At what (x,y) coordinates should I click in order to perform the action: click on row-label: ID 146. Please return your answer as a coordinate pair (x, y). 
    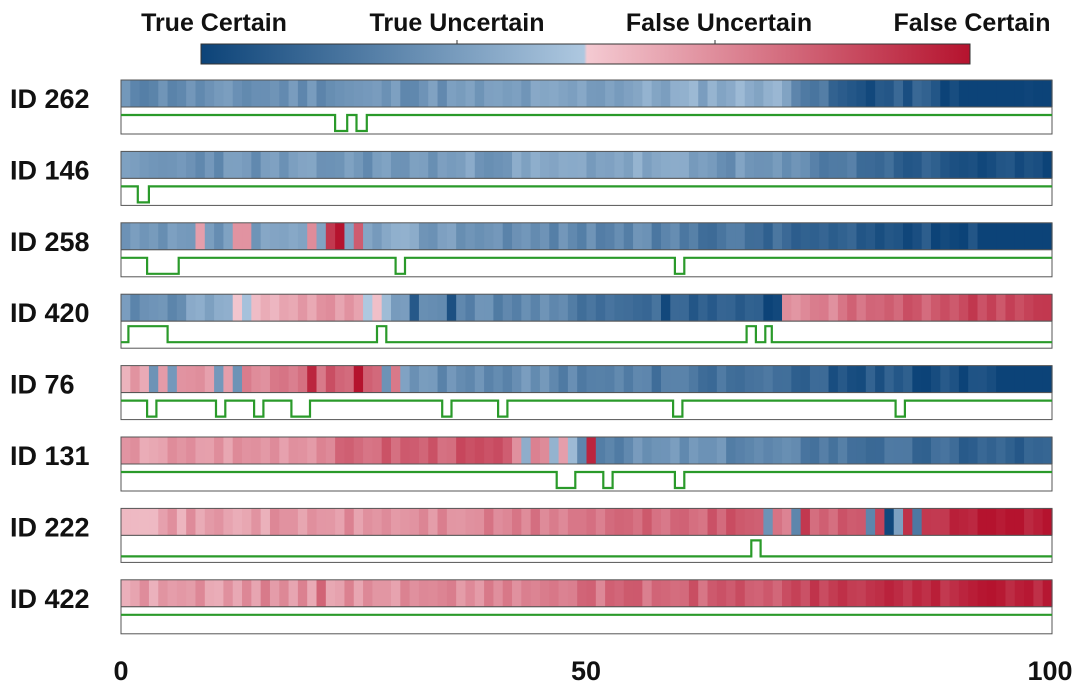
    Looking at the image, I should click on (50, 170).